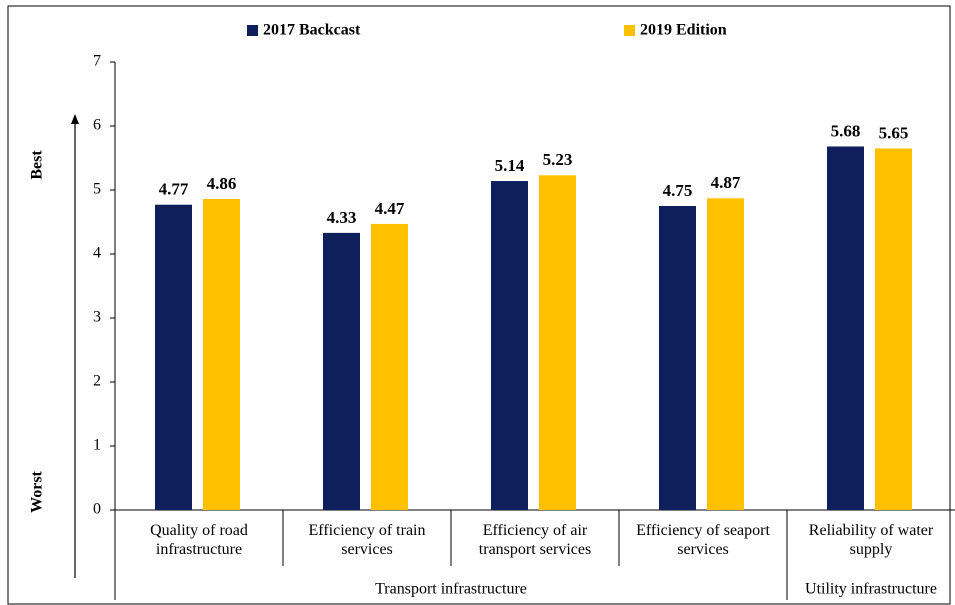 The image size is (955, 605). What do you see at coordinates (510, 165) in the screenshot?
I see `value-label: 5.14` at bounding box center [510, 165].